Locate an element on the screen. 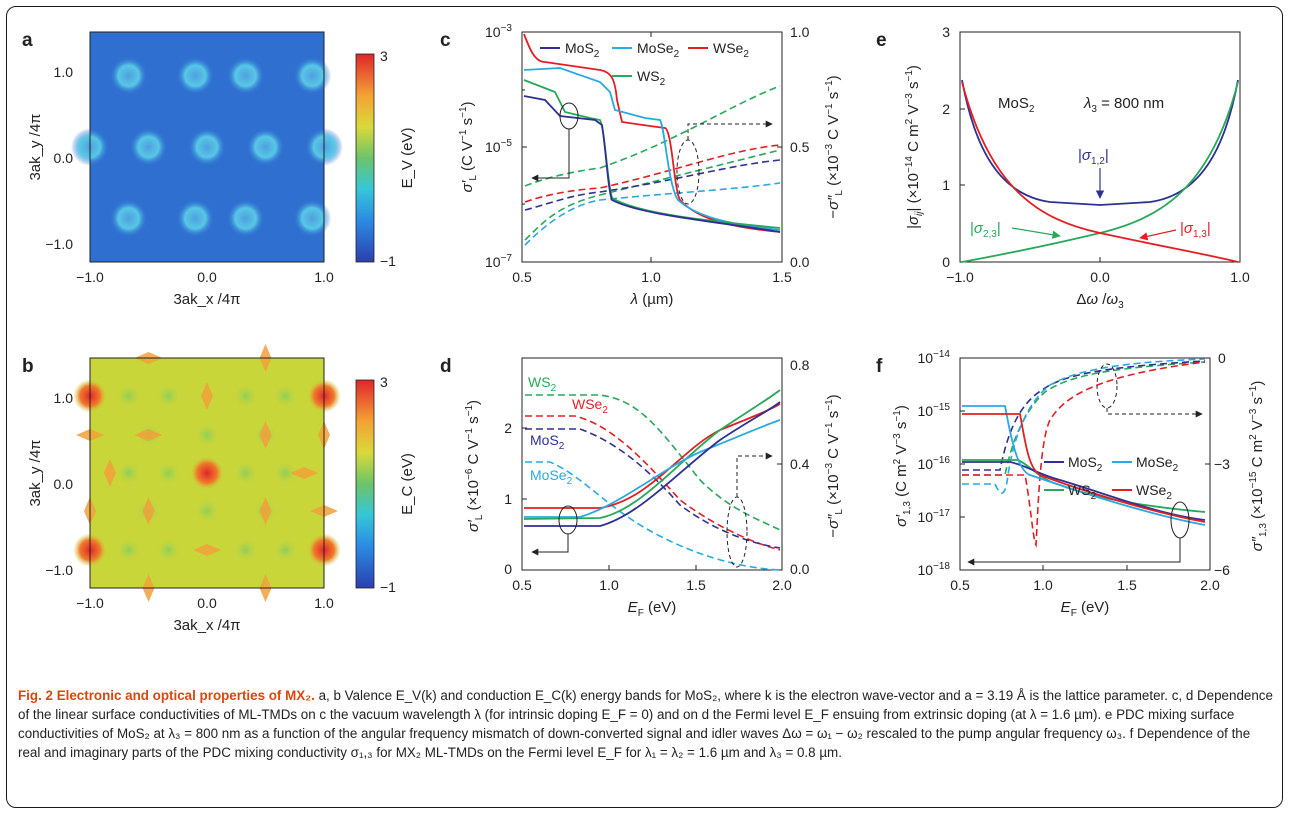 The height and width of the screenshot is (816, 1291). e-ylabel: |σij| (×10−14 C m2 V−3 s−1) is located at coordinates (914, 147).